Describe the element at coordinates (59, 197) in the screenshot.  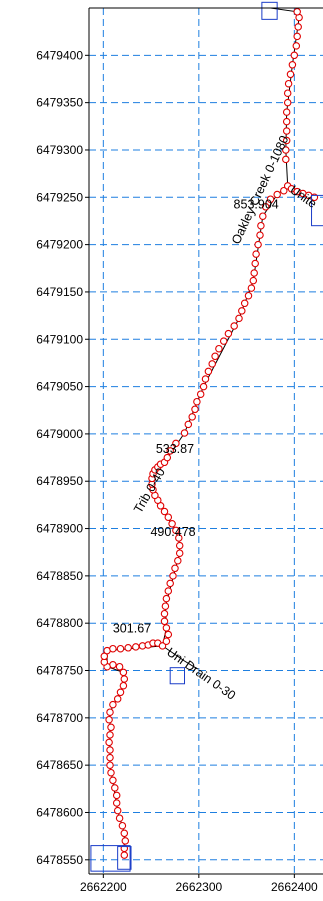
I see `y-tick-label: 6479250` at that location.